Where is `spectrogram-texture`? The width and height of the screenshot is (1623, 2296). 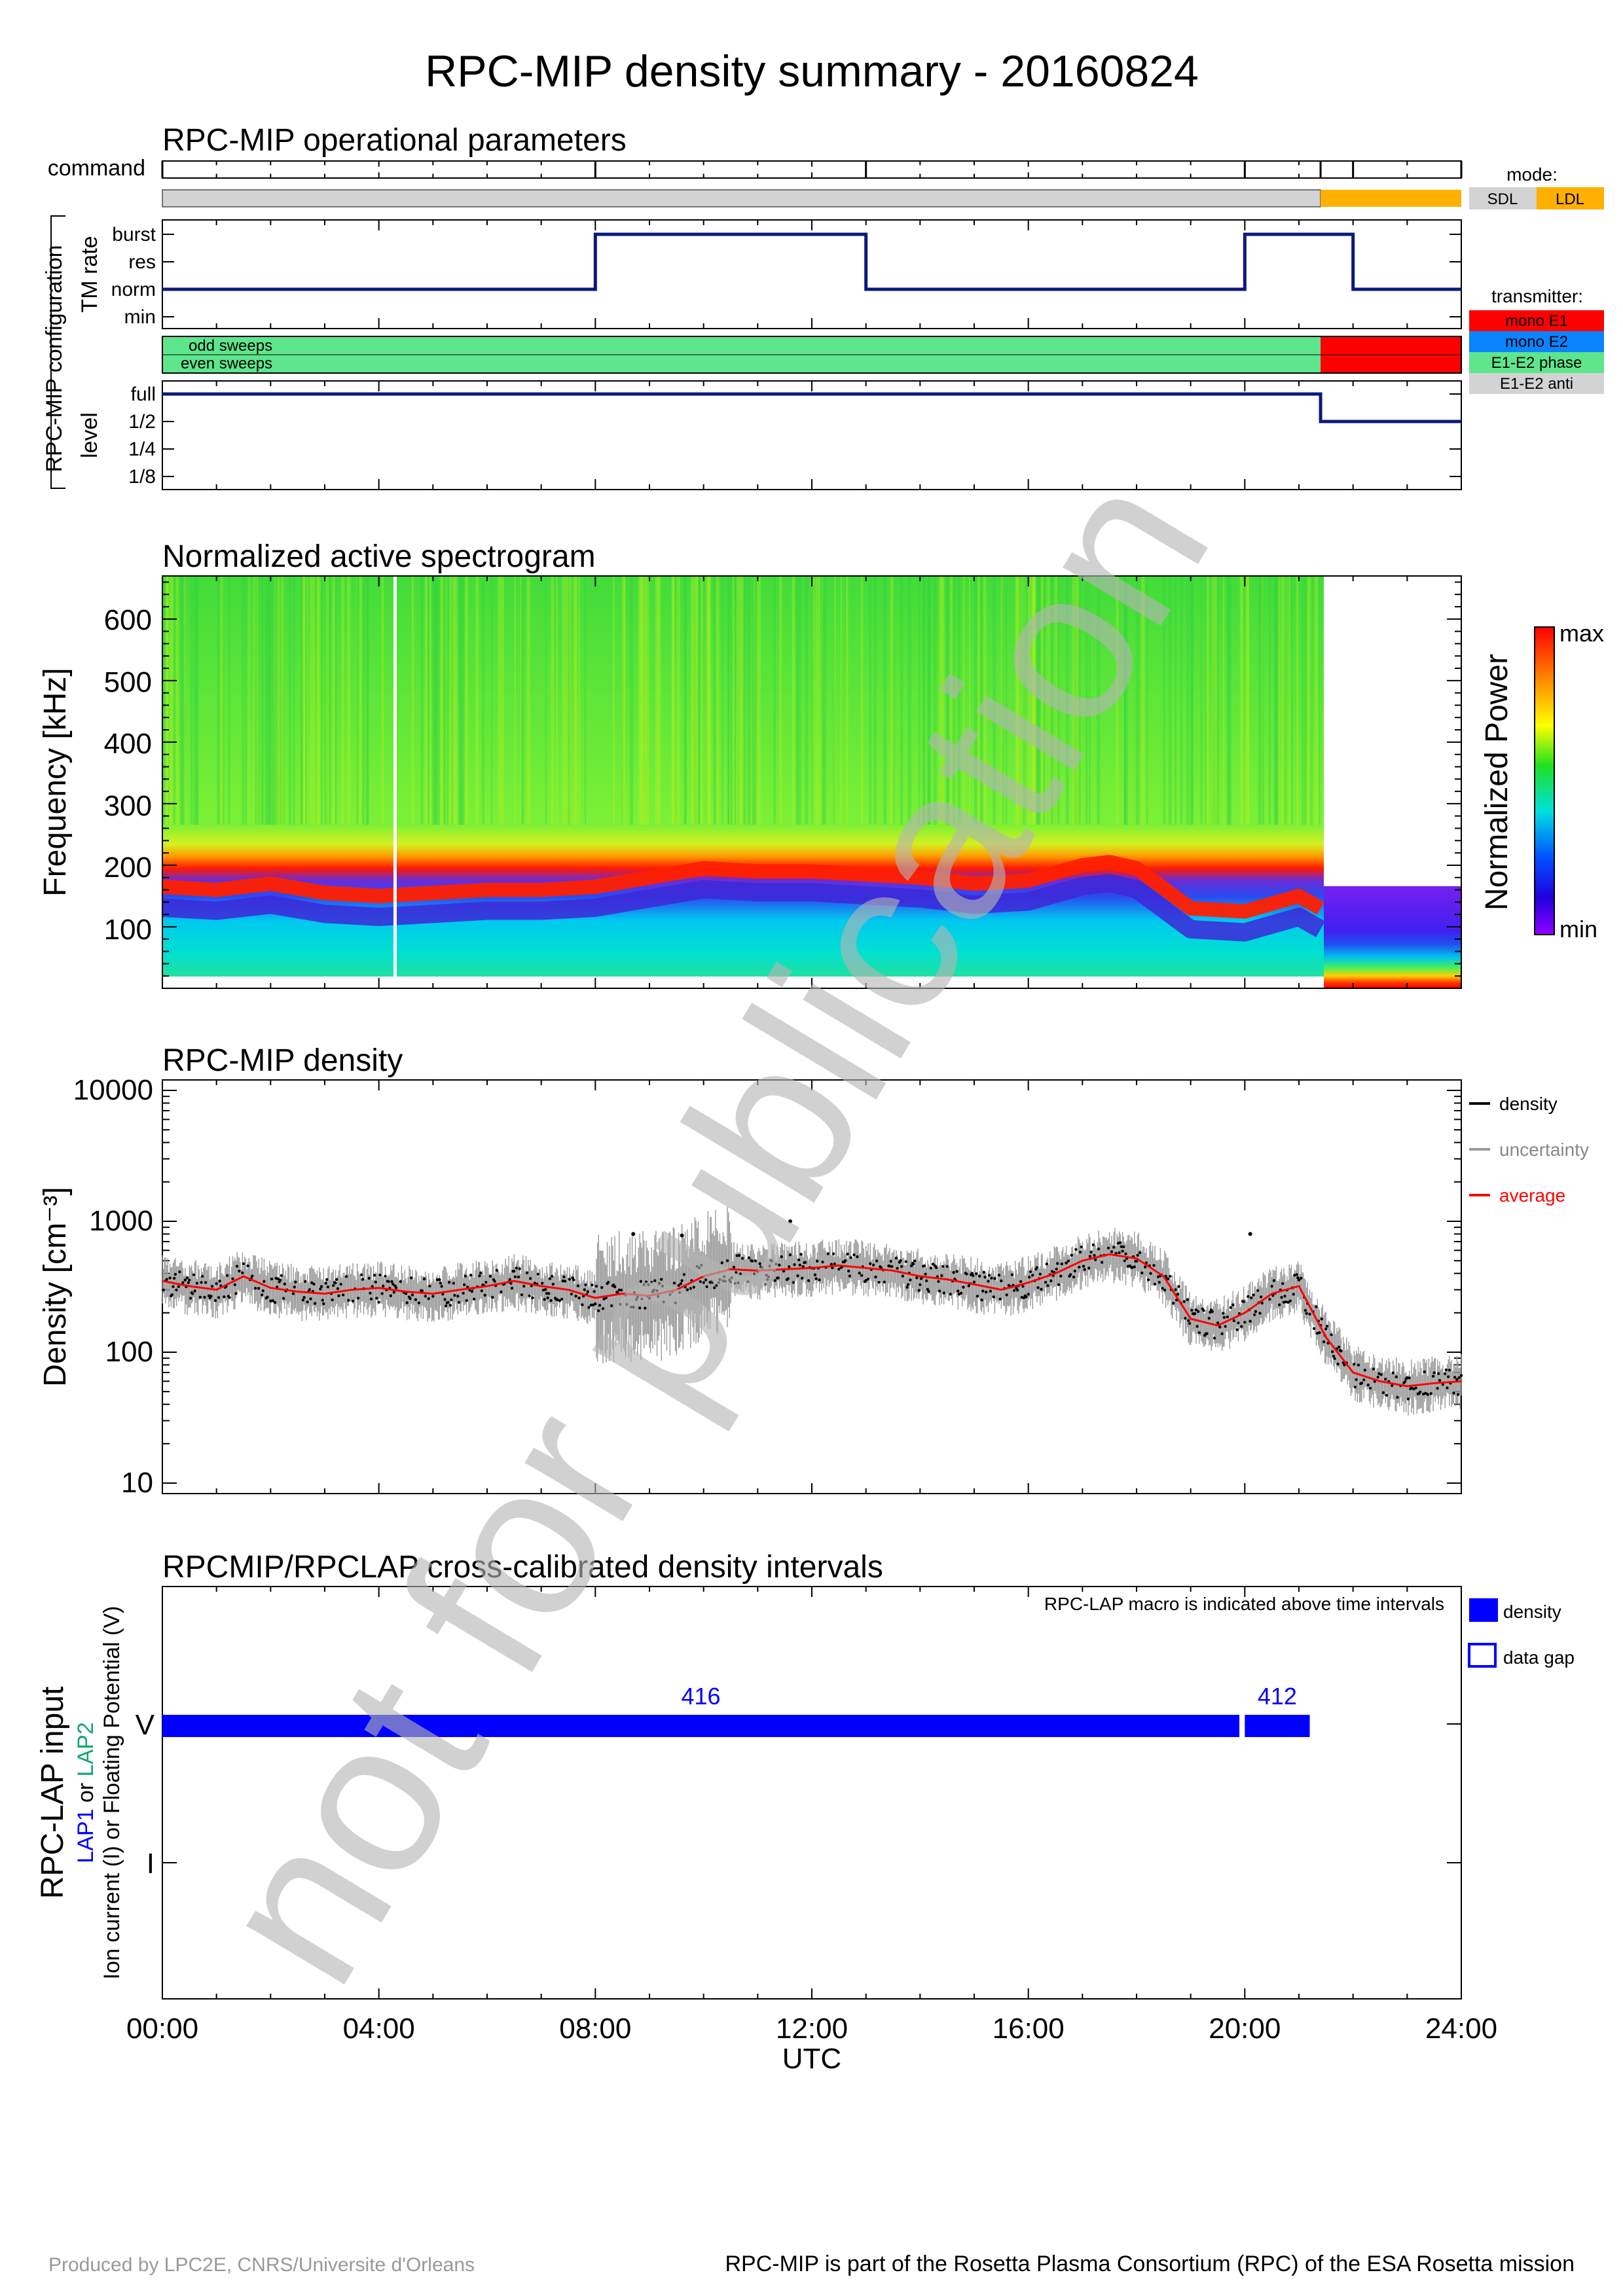
spectrogram-texture is located at coordinates (741, 700).